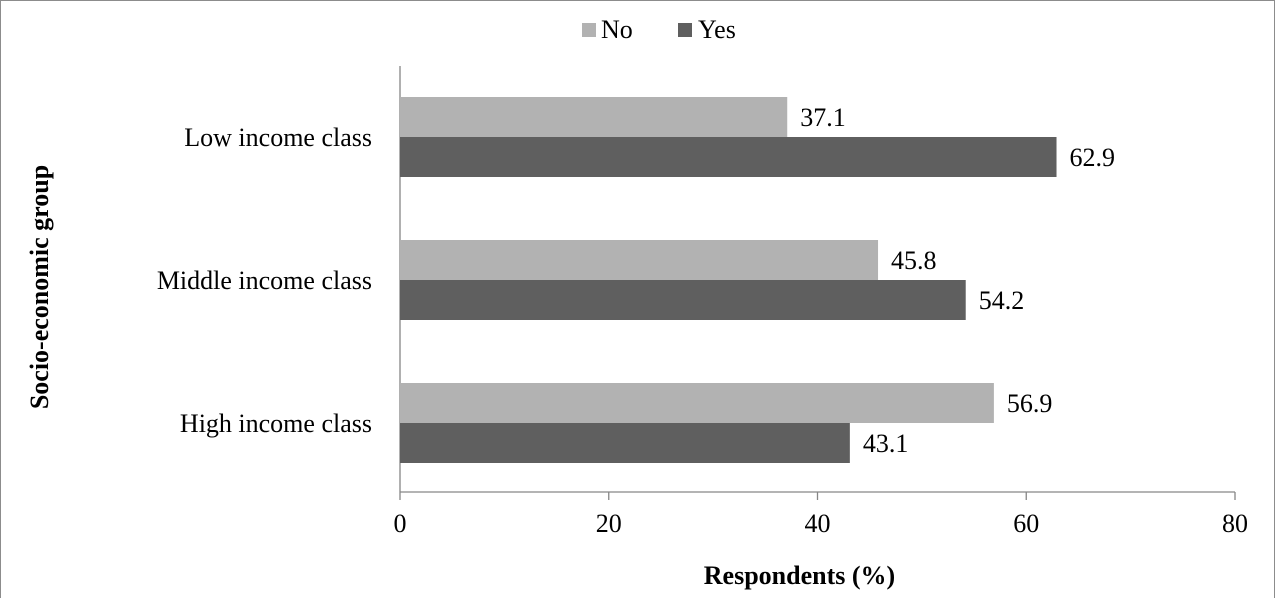  I want to click on x-axis-title: Respondents (%), so click(799, 575).